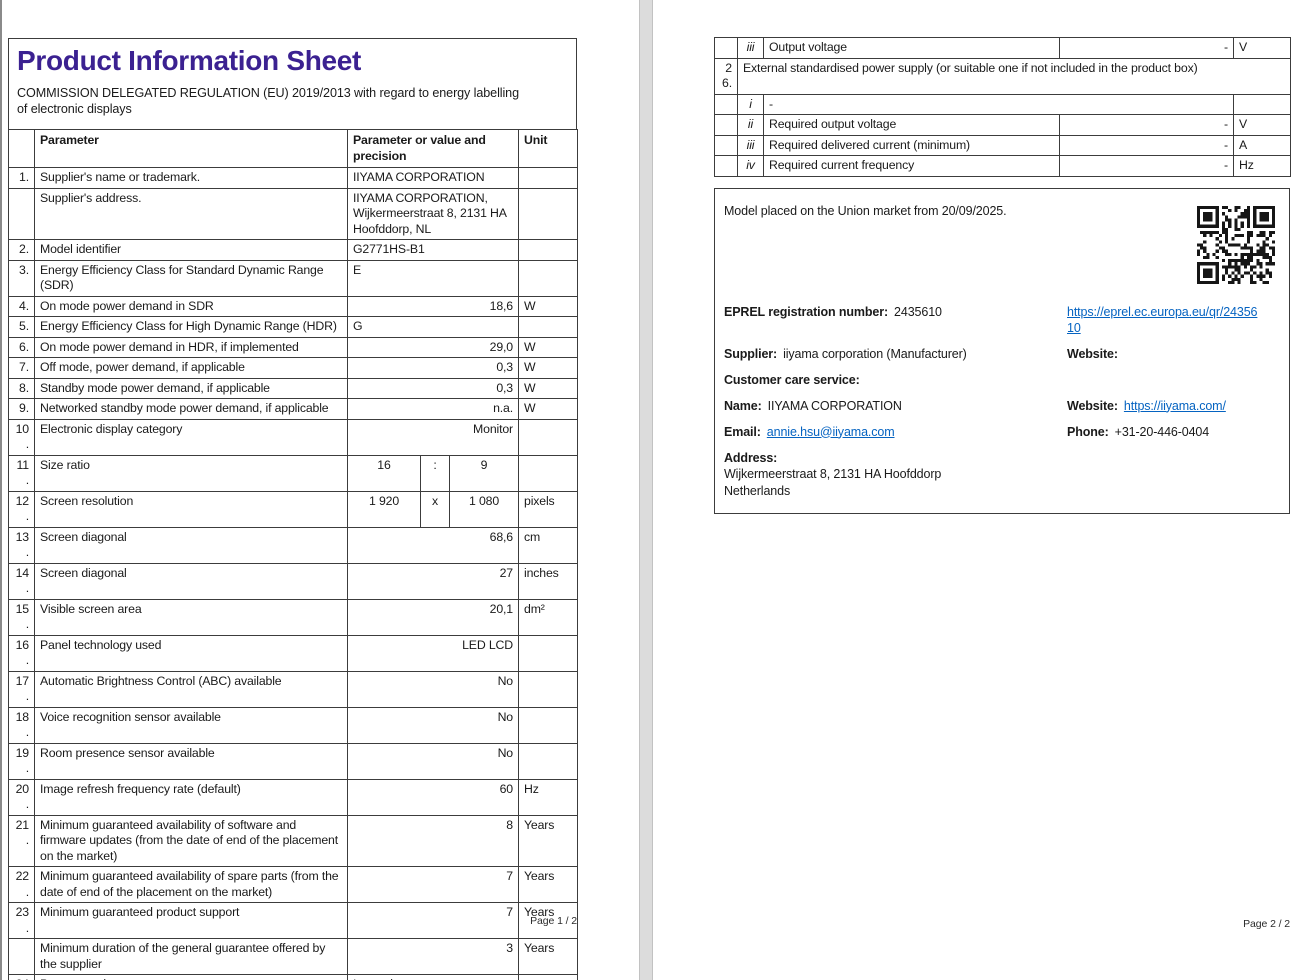 Image resolution: width=1292 pixels, height=980 pixels. I want to click on address-line-2: Netherlands, so click(757, 490).